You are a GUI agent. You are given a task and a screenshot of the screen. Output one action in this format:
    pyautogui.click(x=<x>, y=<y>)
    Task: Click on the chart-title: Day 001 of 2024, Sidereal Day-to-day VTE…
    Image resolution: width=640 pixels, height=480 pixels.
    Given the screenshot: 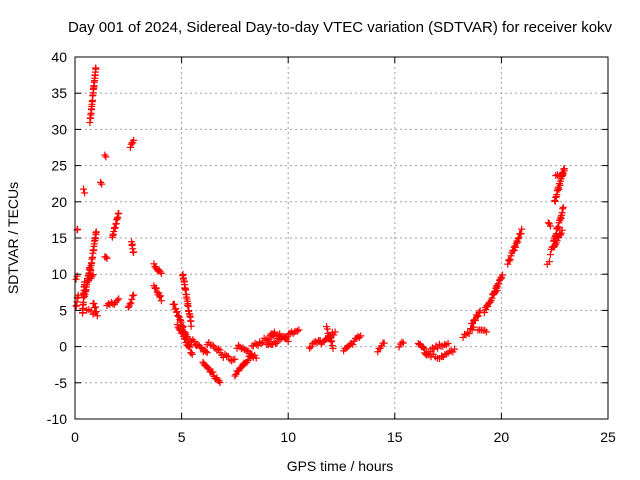 What is the action you would take?
    pyautogui.click(x=340, y=27)
    